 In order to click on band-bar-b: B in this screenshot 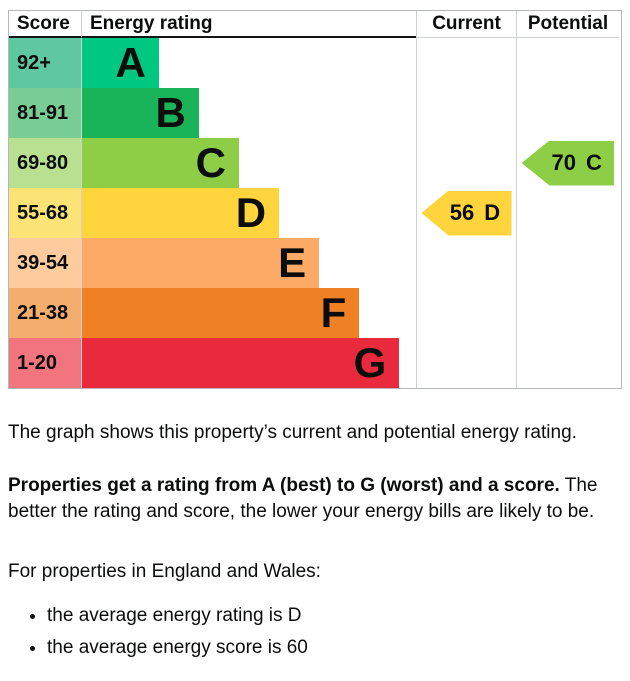, I will do `click(140, 113)`.